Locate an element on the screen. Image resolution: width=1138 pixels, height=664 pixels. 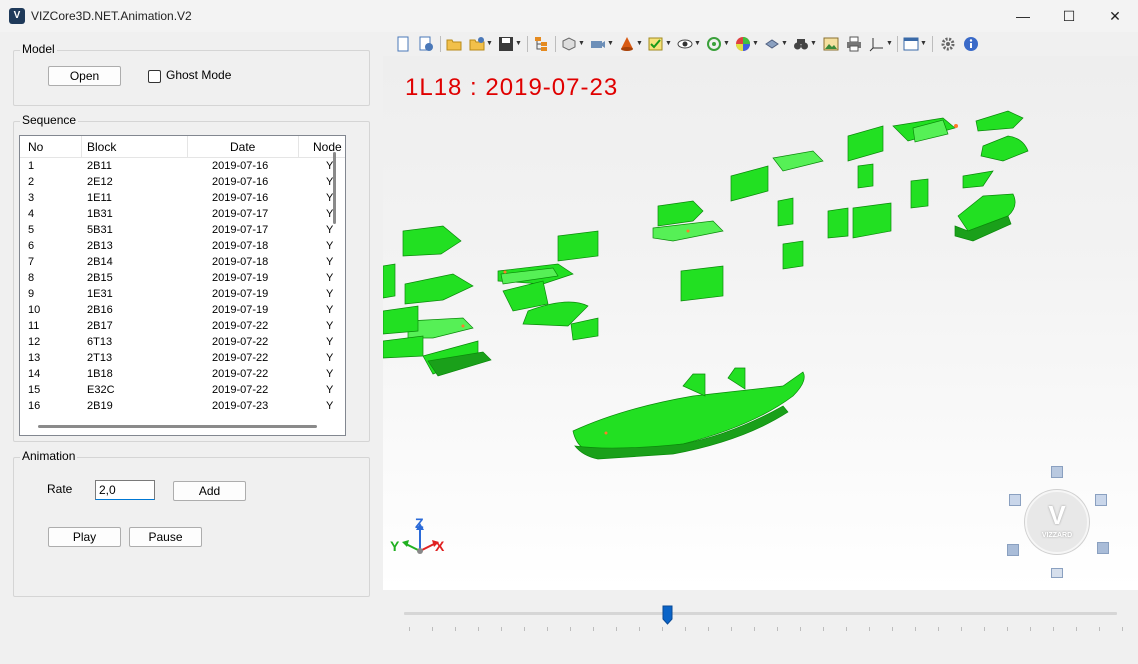
cell-block: 6T13 is located at coordinates (100, 342).